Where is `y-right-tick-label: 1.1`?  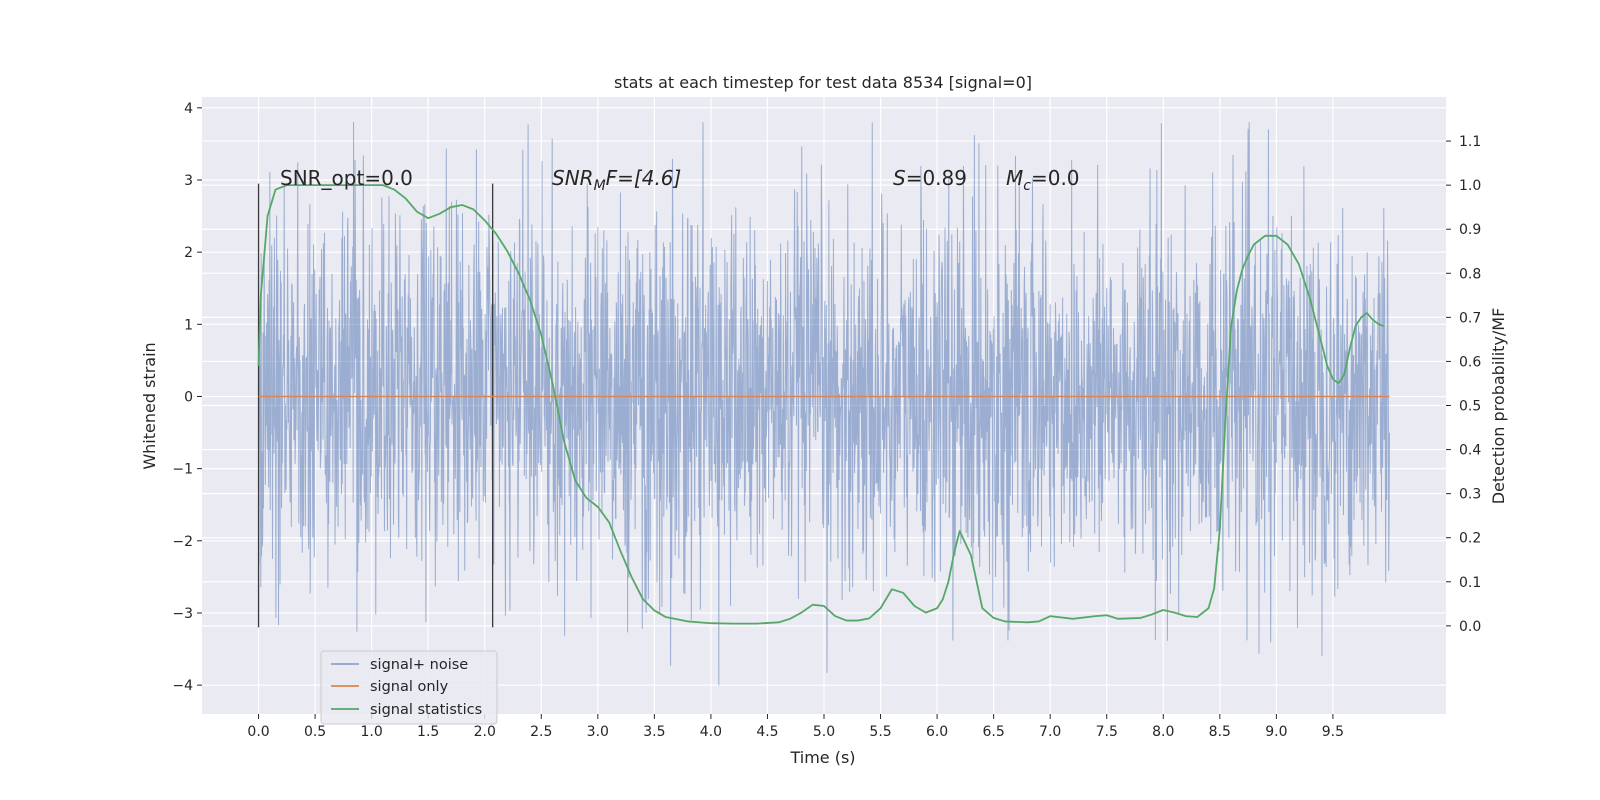 y-right-tick-label: 1.1 is located at coordinates (1470, 142).